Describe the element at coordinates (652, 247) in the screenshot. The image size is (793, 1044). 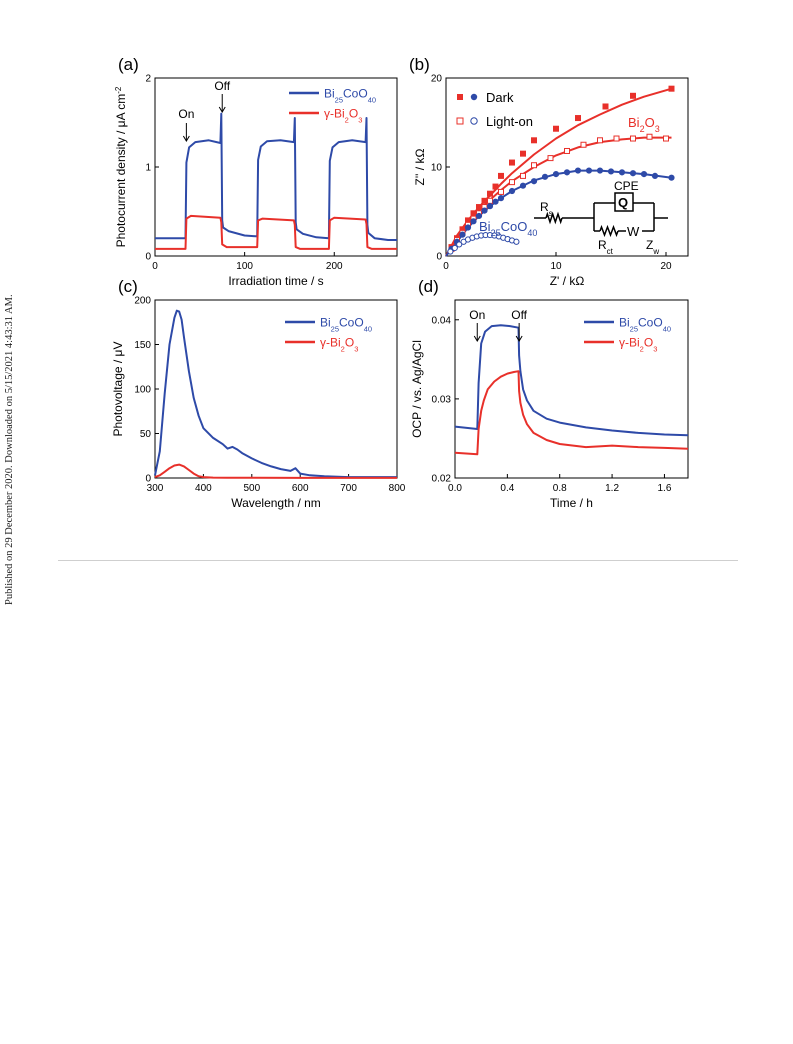
I see `circuit-label-zw: Zw` at that location.